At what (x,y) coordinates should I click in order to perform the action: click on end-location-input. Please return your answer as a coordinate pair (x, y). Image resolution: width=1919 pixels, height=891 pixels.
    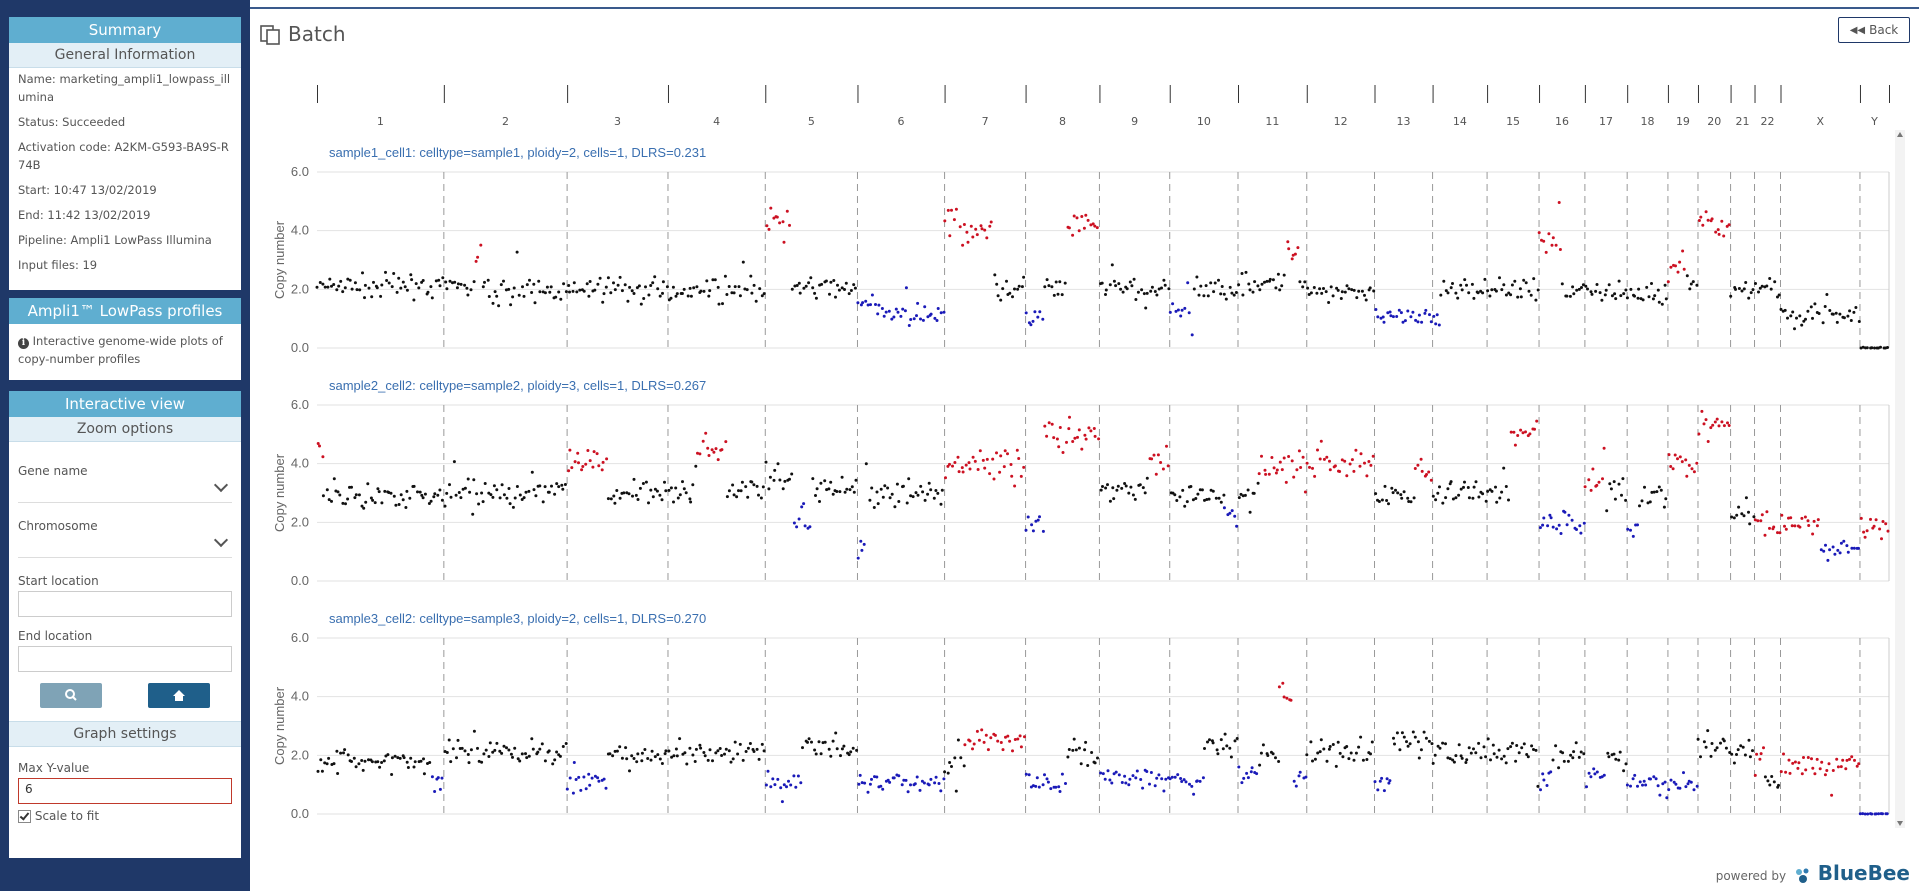
    Looking at the image, I should click on (125, 659).